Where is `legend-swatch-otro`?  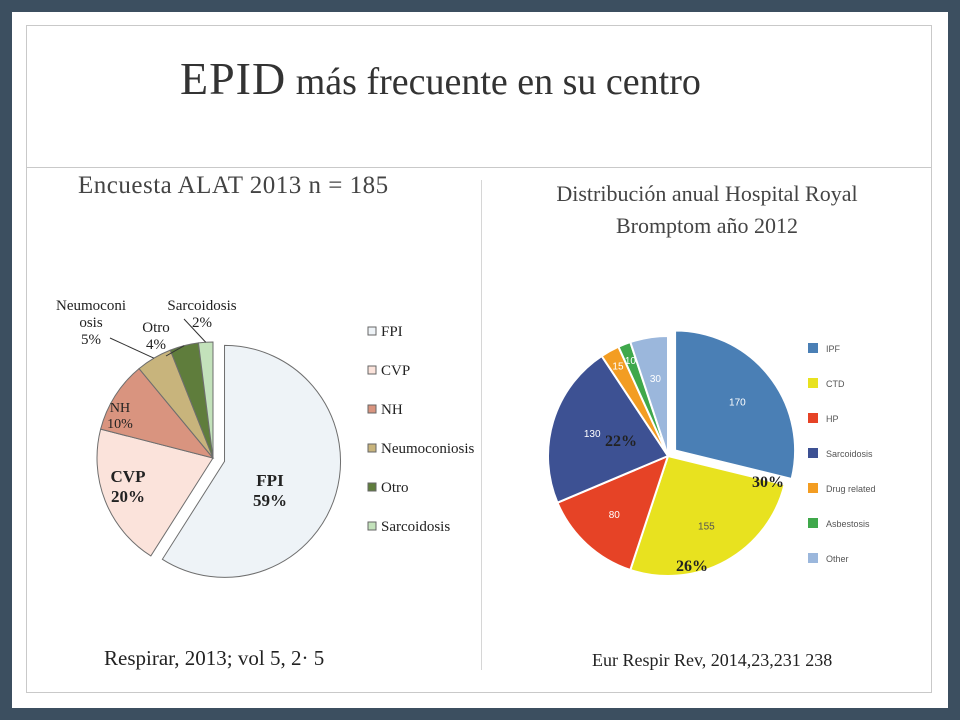 legend-swatch-otro is located at coordinates (372, 487).